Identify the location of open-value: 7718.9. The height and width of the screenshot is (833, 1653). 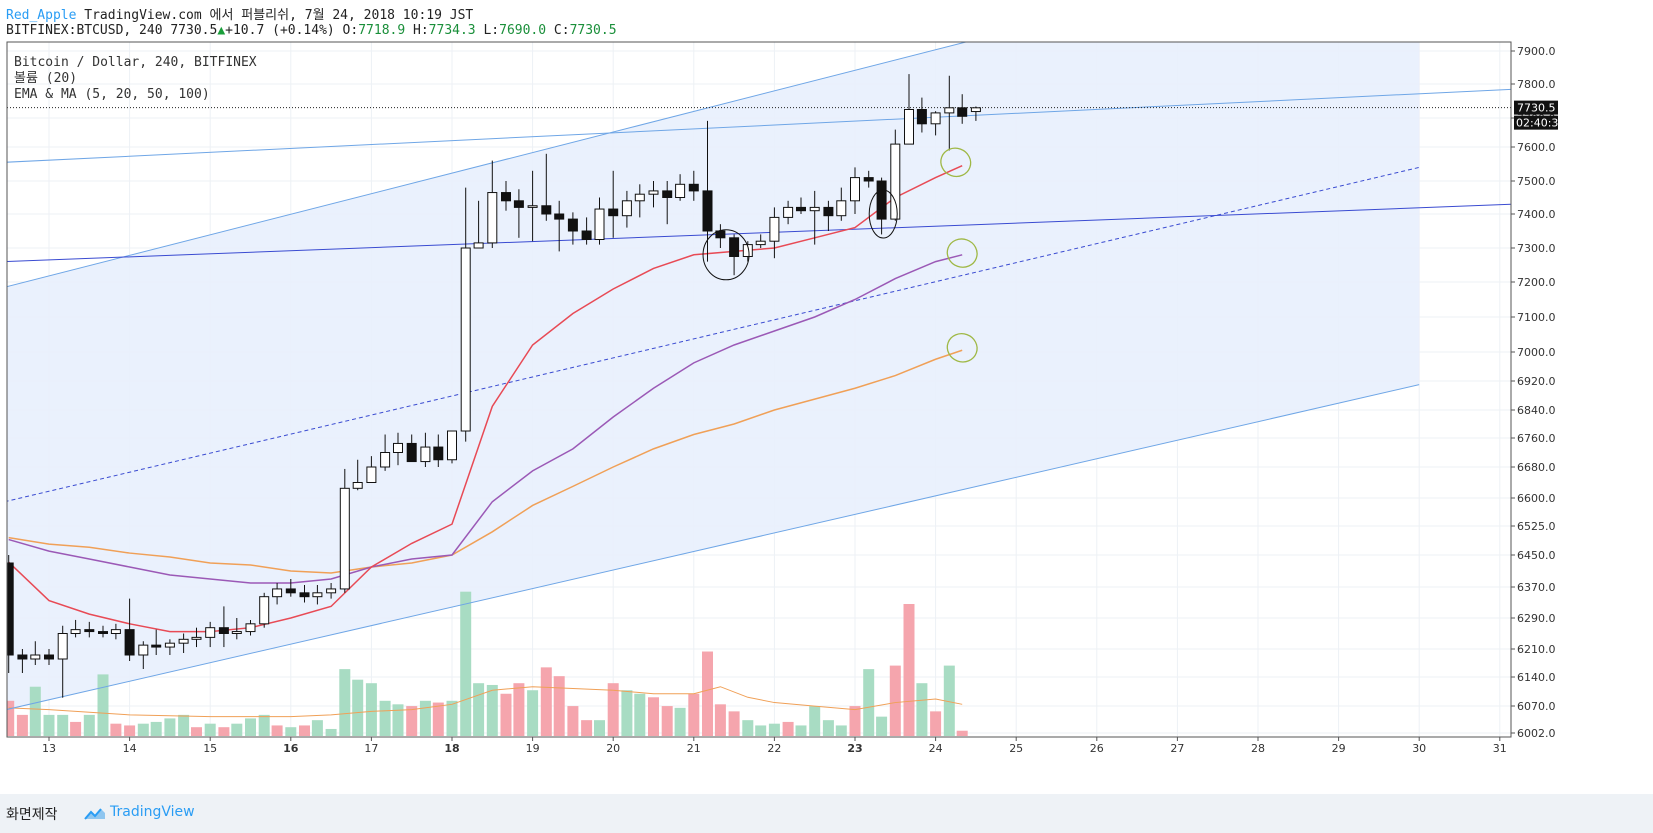
(382, 30).